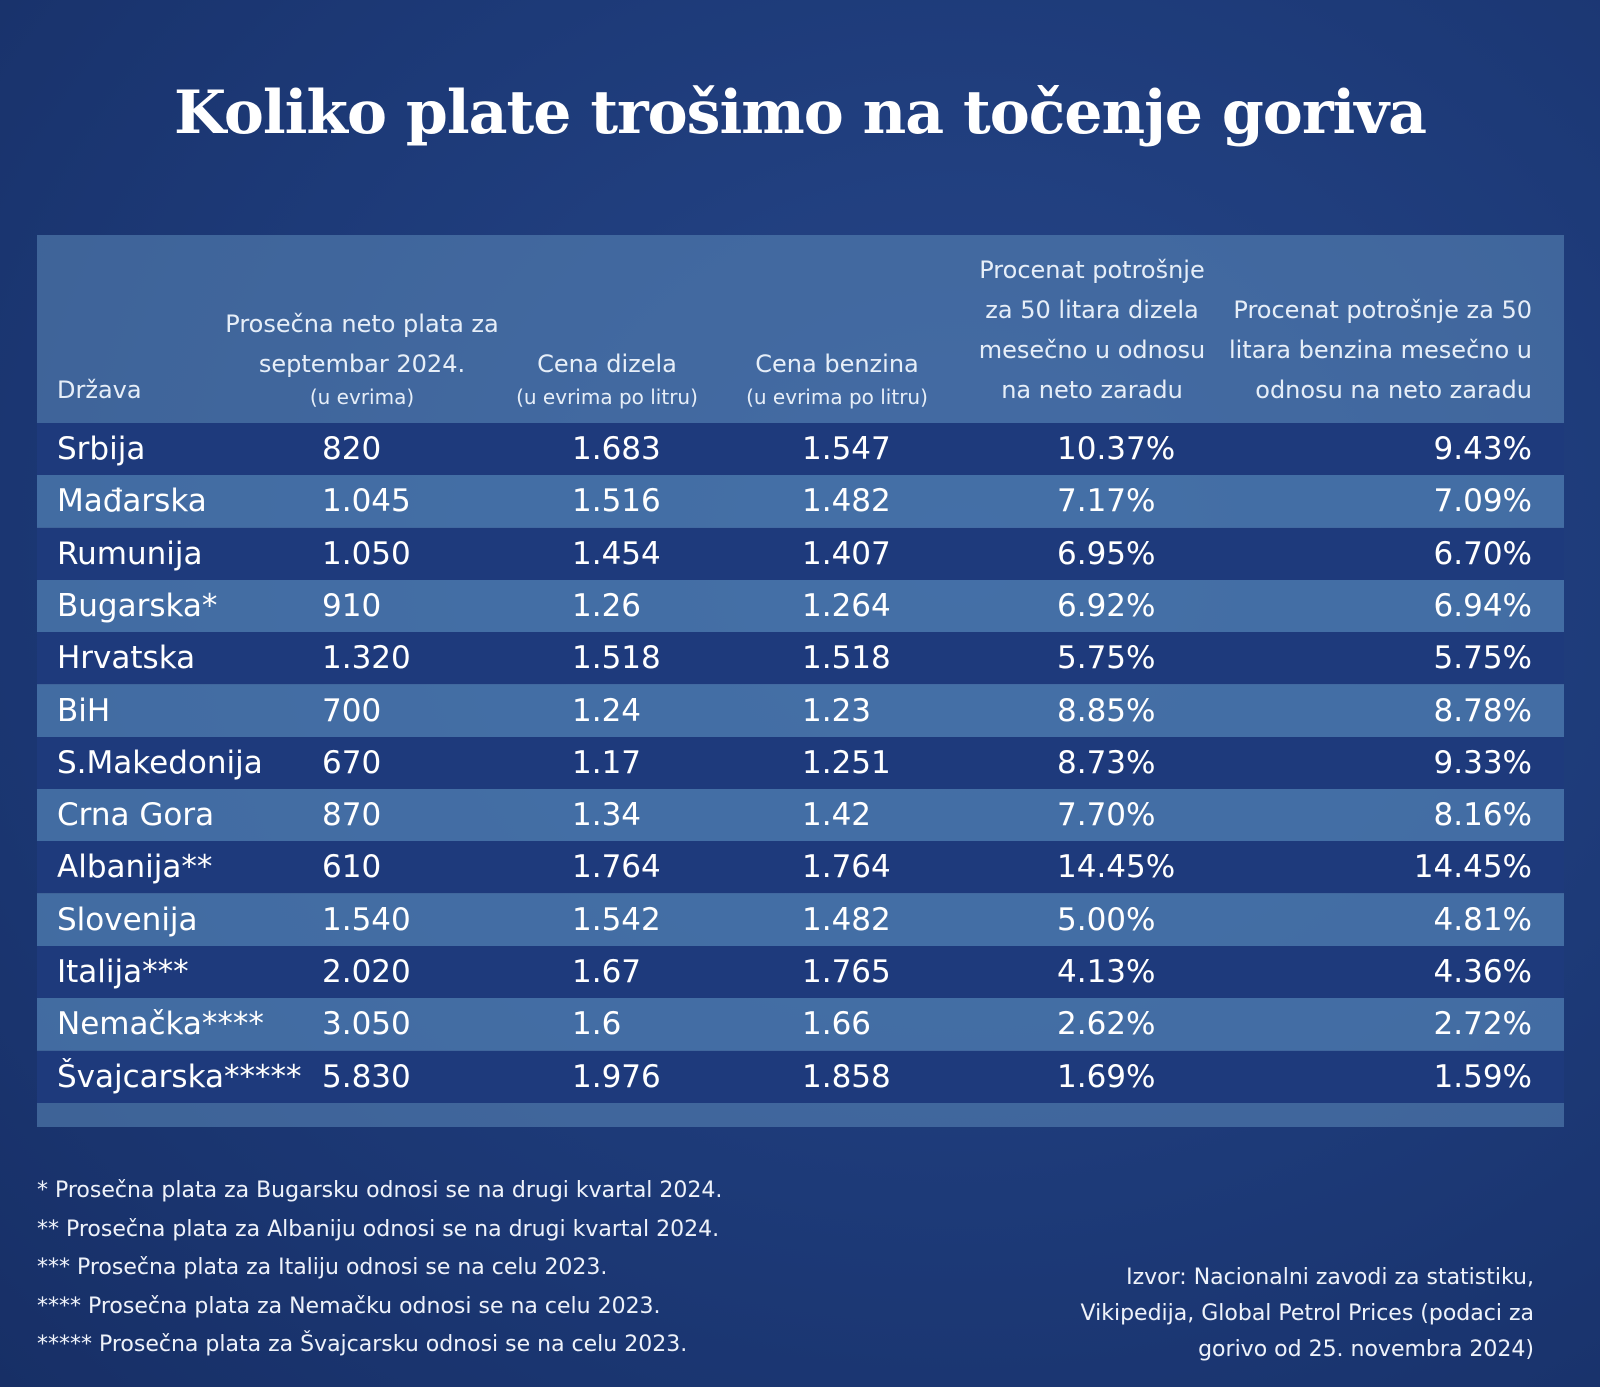  I want to click on table-cell: 4.13%, so click(1106, 972).